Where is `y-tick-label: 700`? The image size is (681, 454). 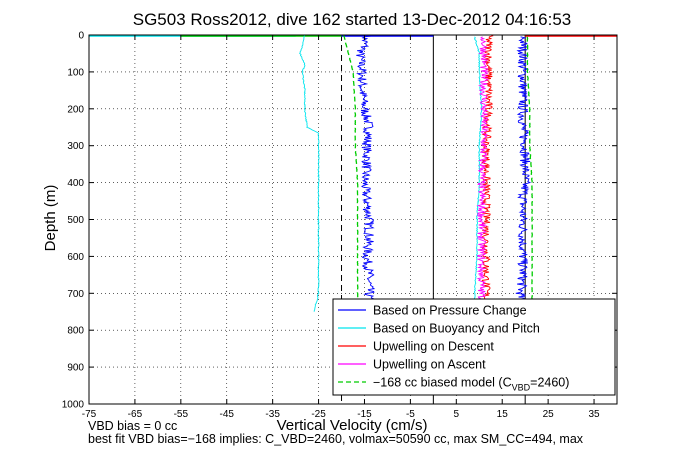
y-tick-label: 700 is located at coordinates (75, 294).